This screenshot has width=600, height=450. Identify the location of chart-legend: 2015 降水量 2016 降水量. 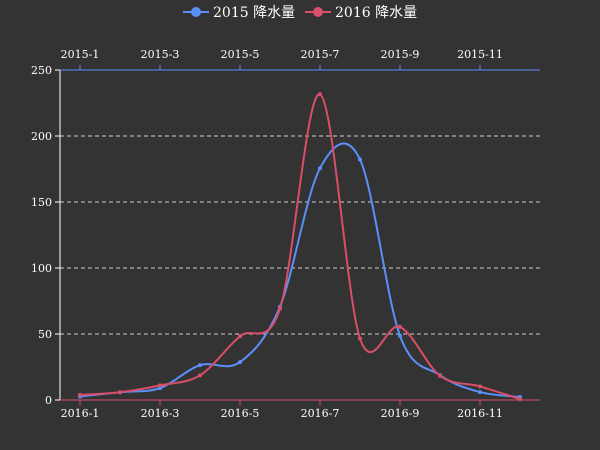
(300, 13).